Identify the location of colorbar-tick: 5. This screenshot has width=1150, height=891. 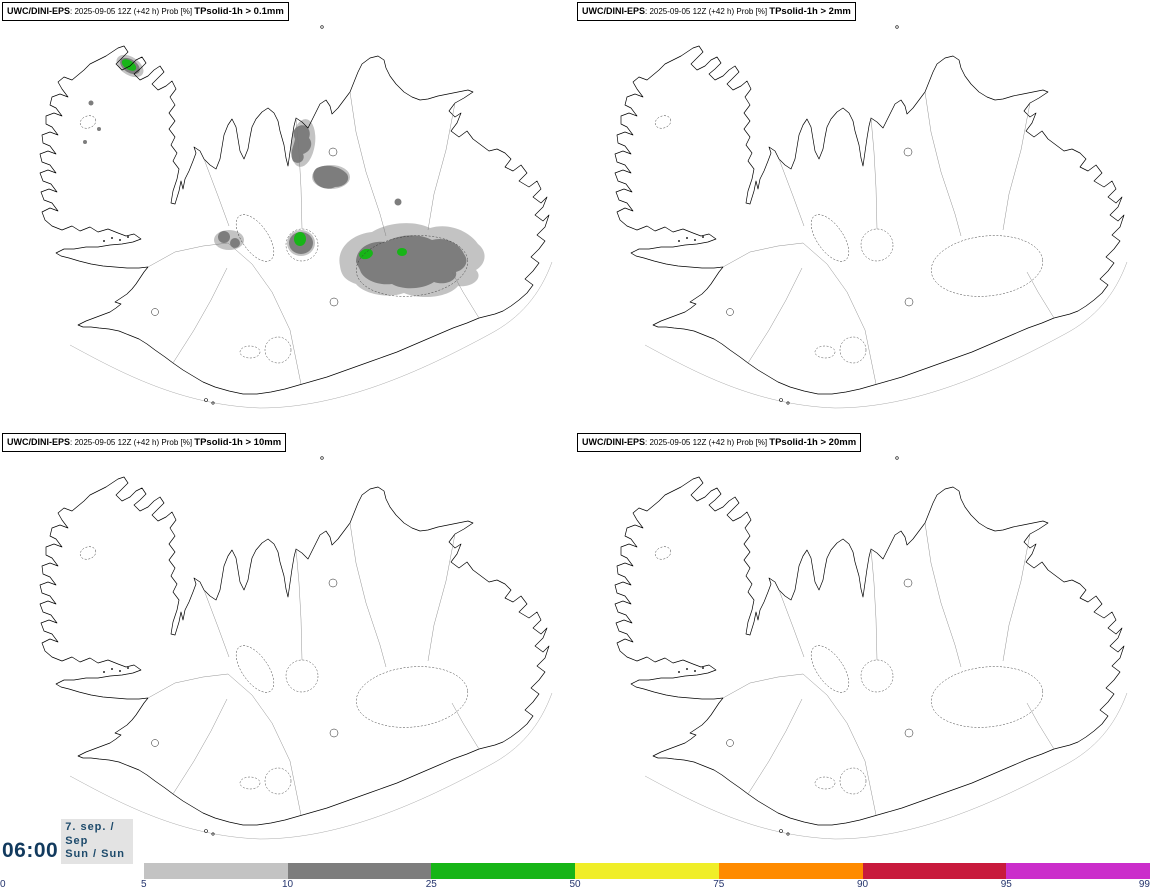
(143, 884).